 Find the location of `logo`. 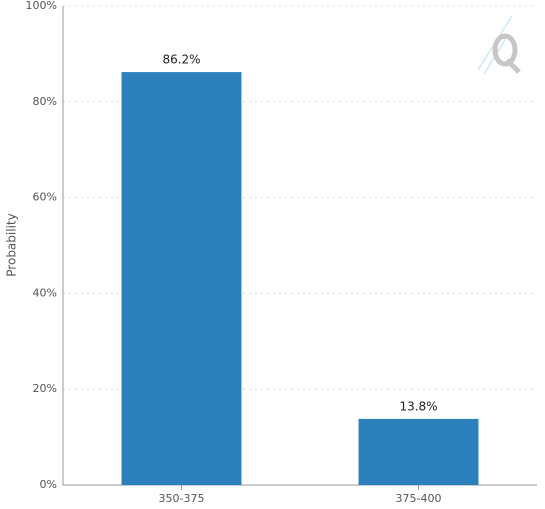

logo is located at coordinates (499, 45).